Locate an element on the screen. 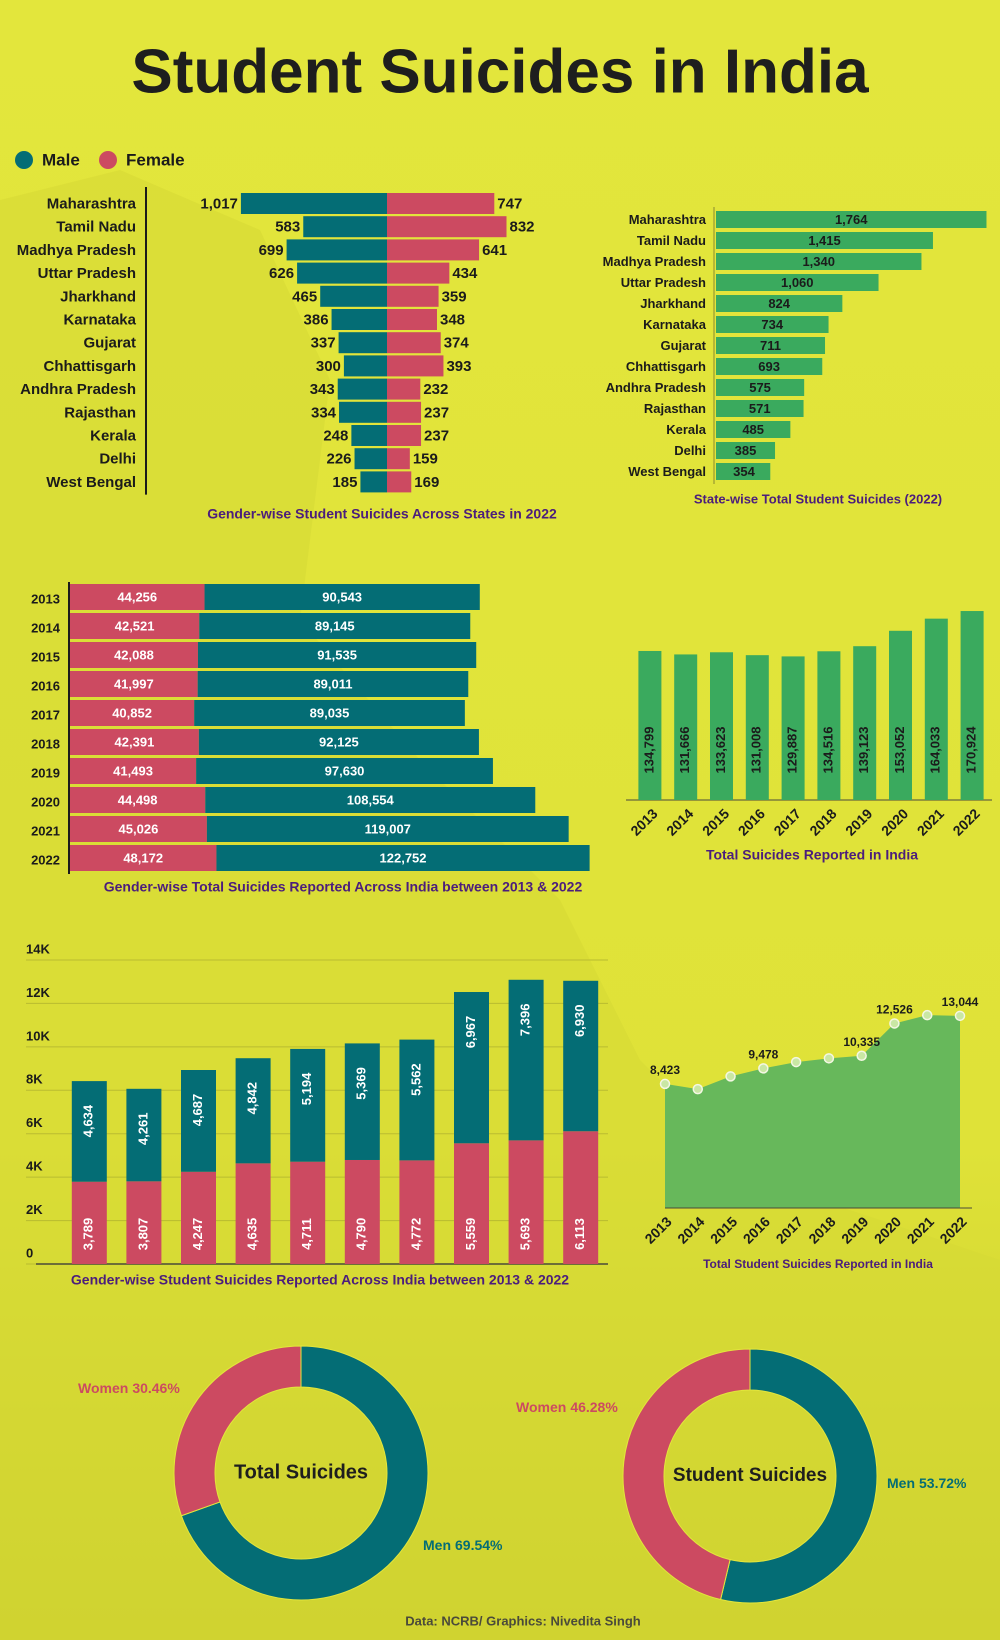  value-label: 334 is located at coordinates (324, 412).